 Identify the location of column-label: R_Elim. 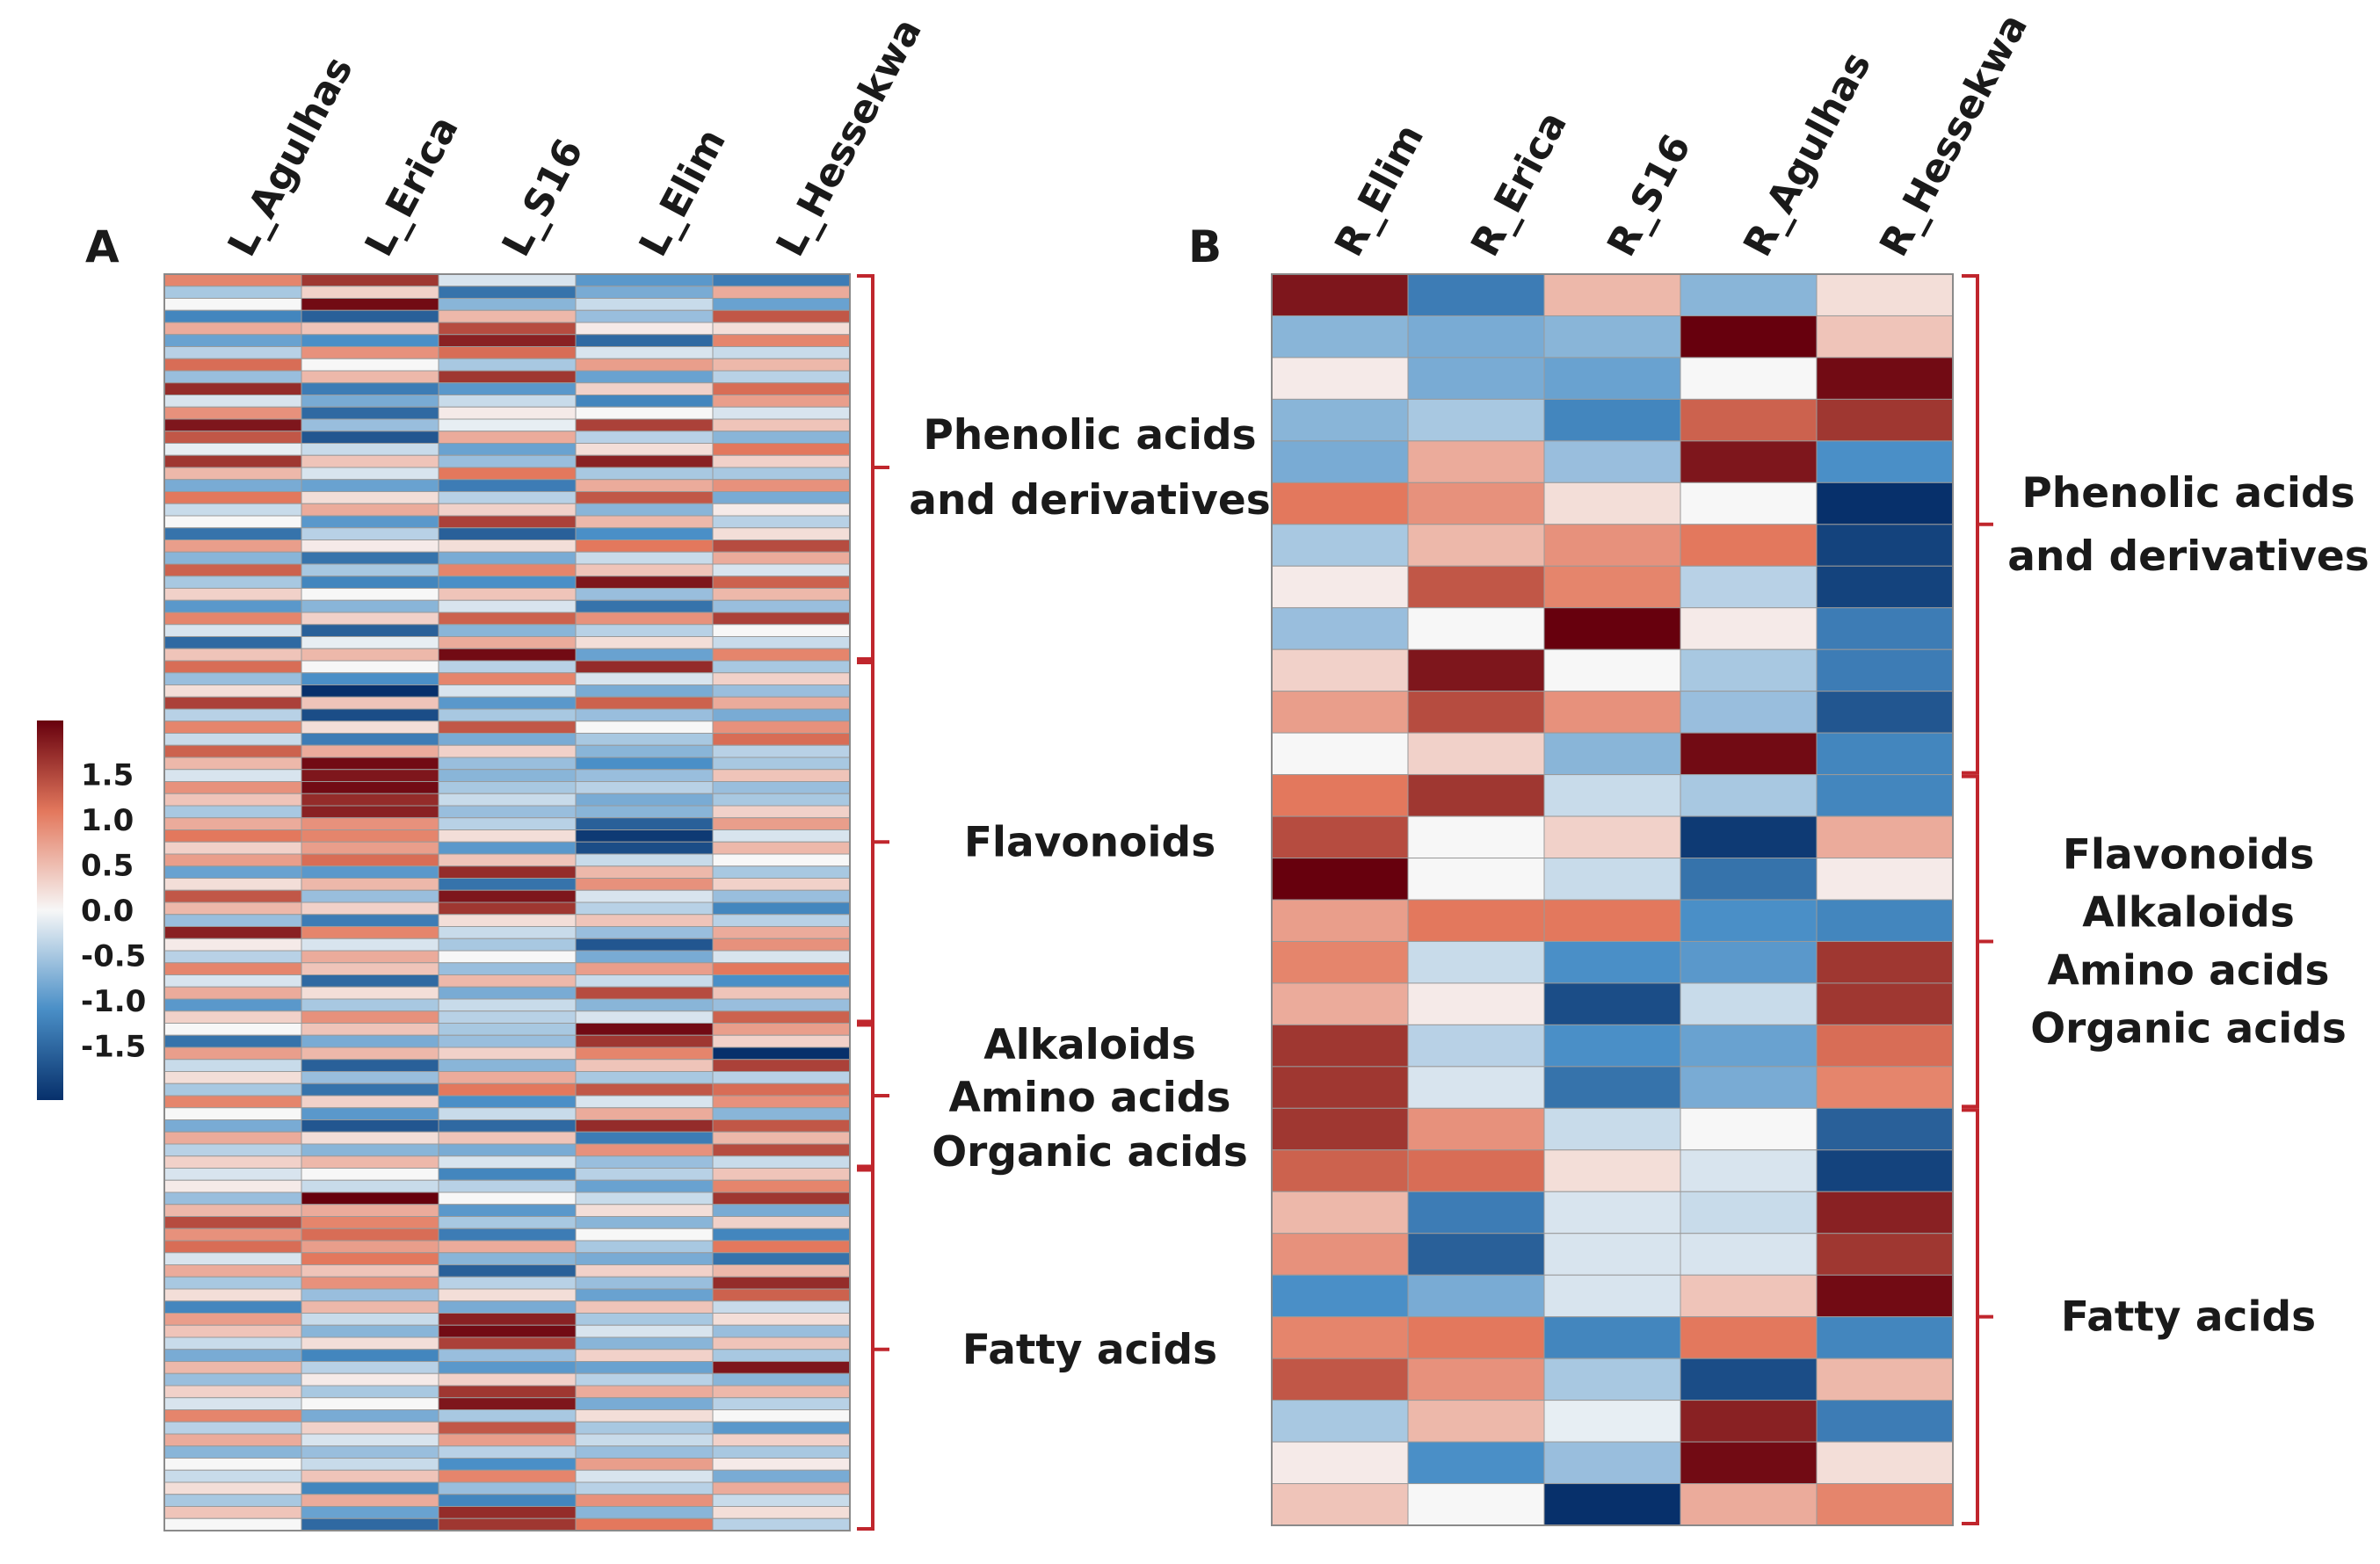
(1379, 190).